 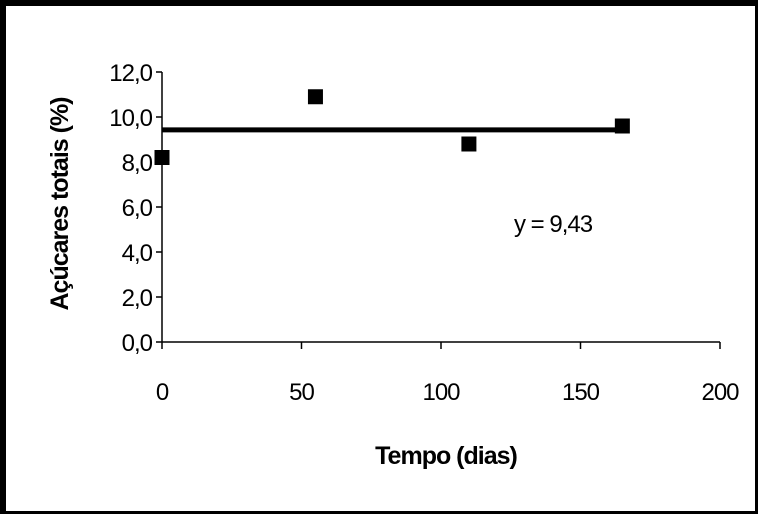 I want to click on y-tick-label: 0,0, so click(x=137, y=343).